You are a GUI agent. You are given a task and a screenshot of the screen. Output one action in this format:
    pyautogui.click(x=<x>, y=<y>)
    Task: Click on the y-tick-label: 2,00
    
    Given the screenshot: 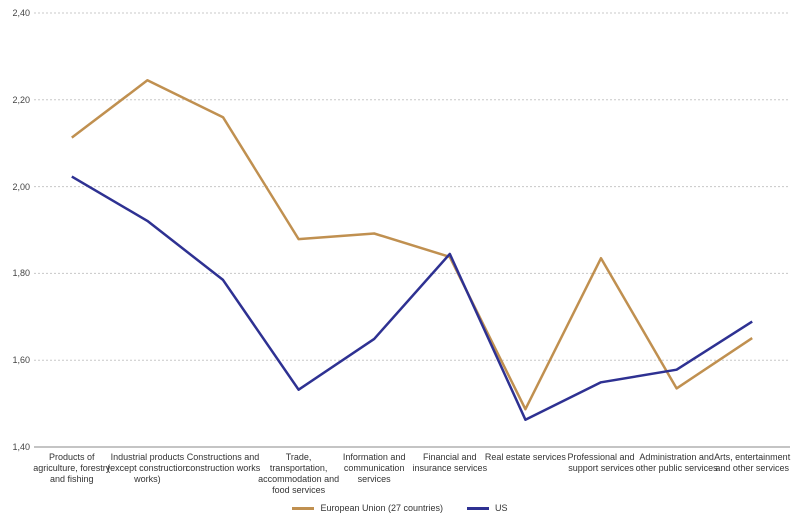 What is the action you would take?
    pyautogui.click(x=21, y=186)
    